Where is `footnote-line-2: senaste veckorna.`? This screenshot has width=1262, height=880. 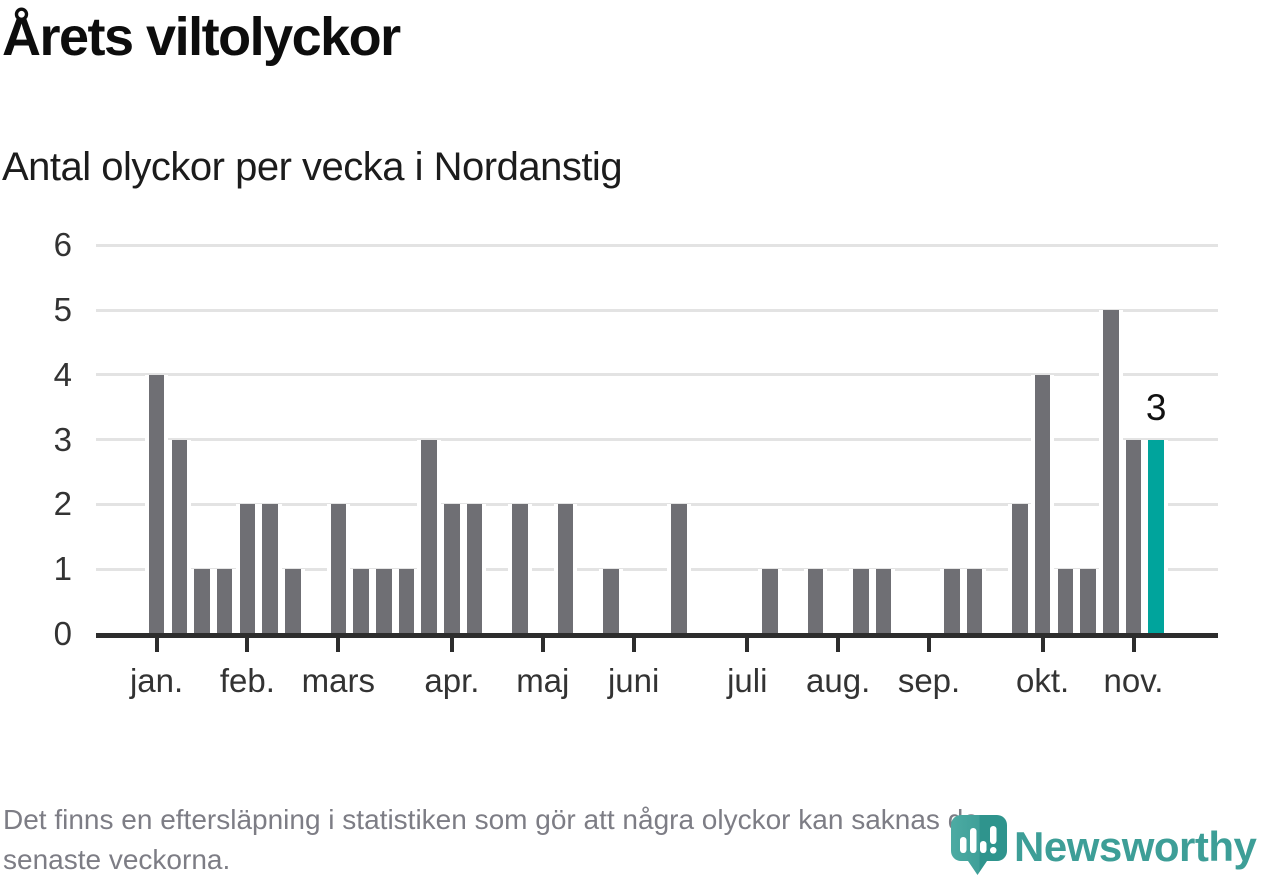 footnote-line-2: senaste veckorna. is located at coordinates (117, 859).